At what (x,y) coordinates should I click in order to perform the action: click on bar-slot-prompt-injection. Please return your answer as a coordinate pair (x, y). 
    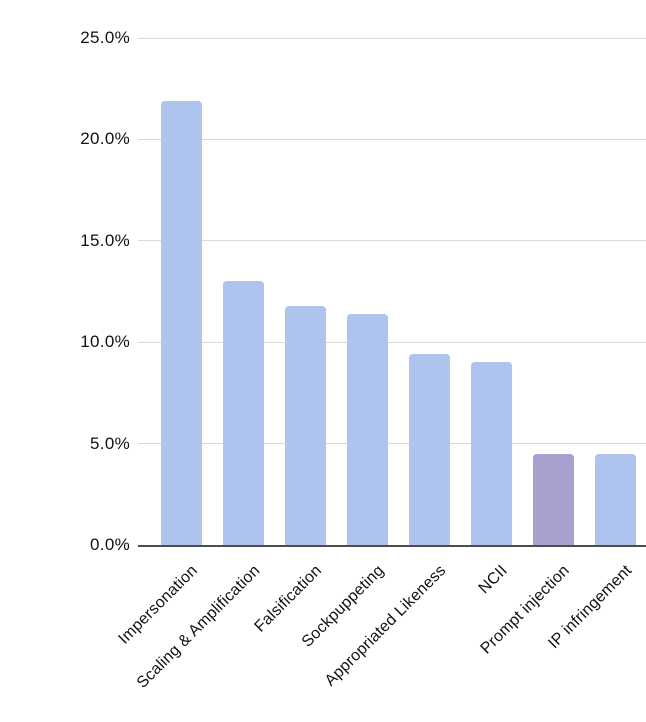
    Looking at the image, I should click on (553, 291).